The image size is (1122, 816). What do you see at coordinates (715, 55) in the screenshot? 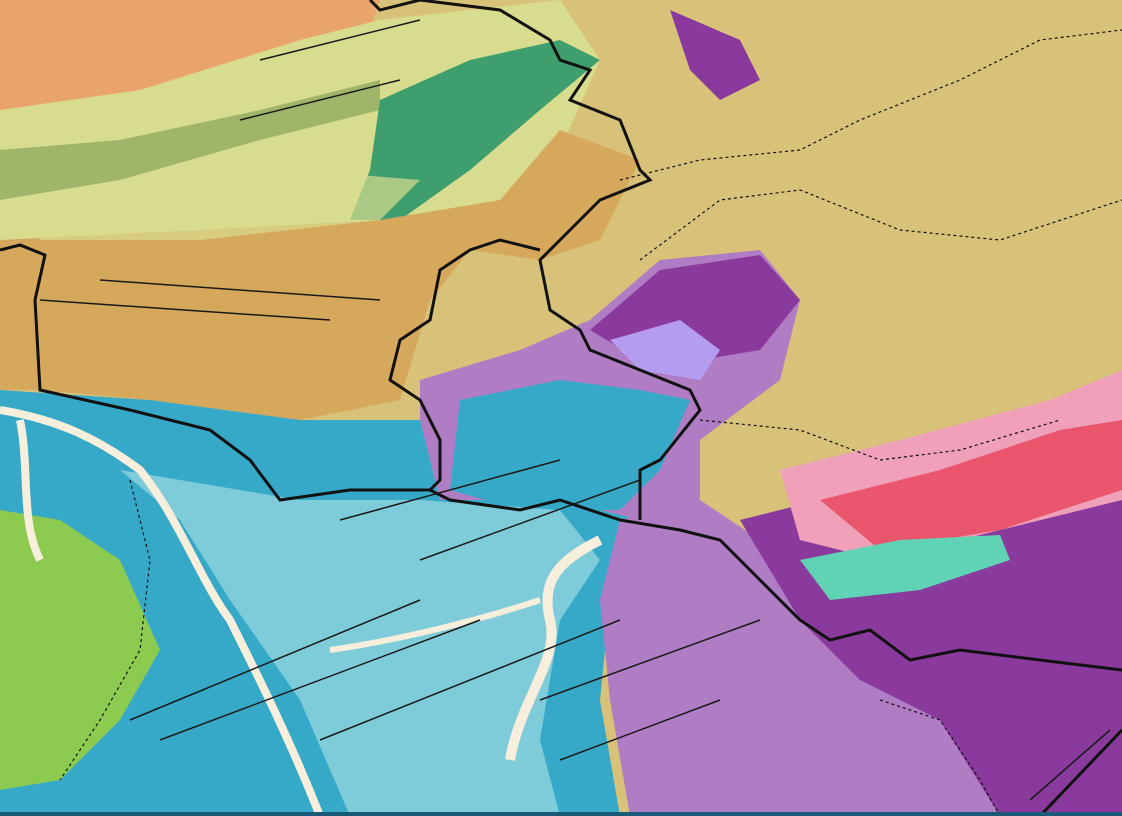
I see `purple-top-unit` at bounding box center [715, 55].